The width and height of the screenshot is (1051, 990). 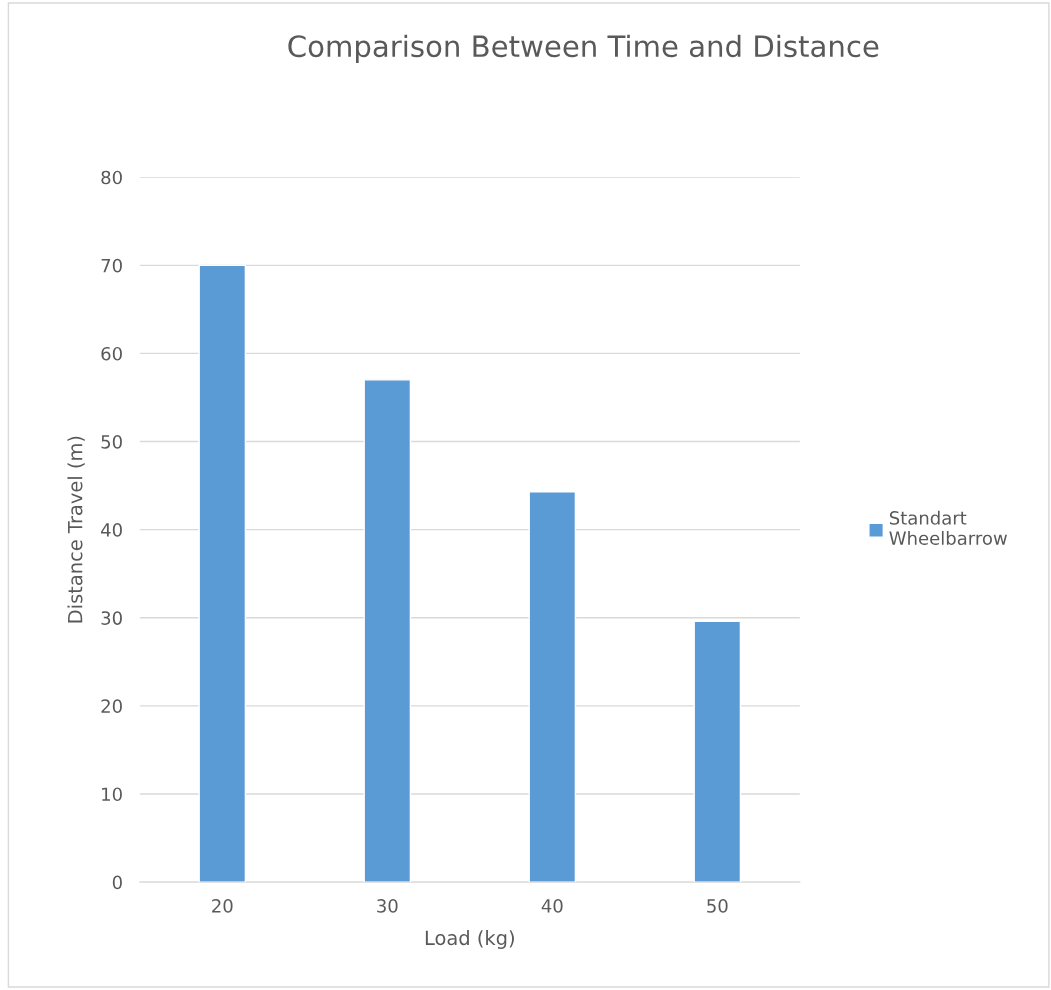 What do you see at coordinates (111, 530) in the screenshot?
I see `y-tick-label: 40` at bounding box center [111, 530].